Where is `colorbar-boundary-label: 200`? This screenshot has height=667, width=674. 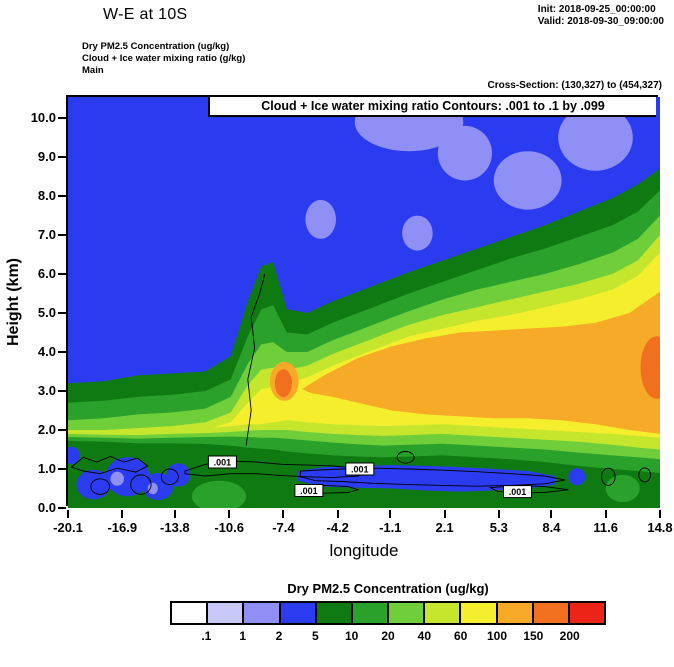
colorbar-boundary-label: 200 is located at coordinates (569, 636).